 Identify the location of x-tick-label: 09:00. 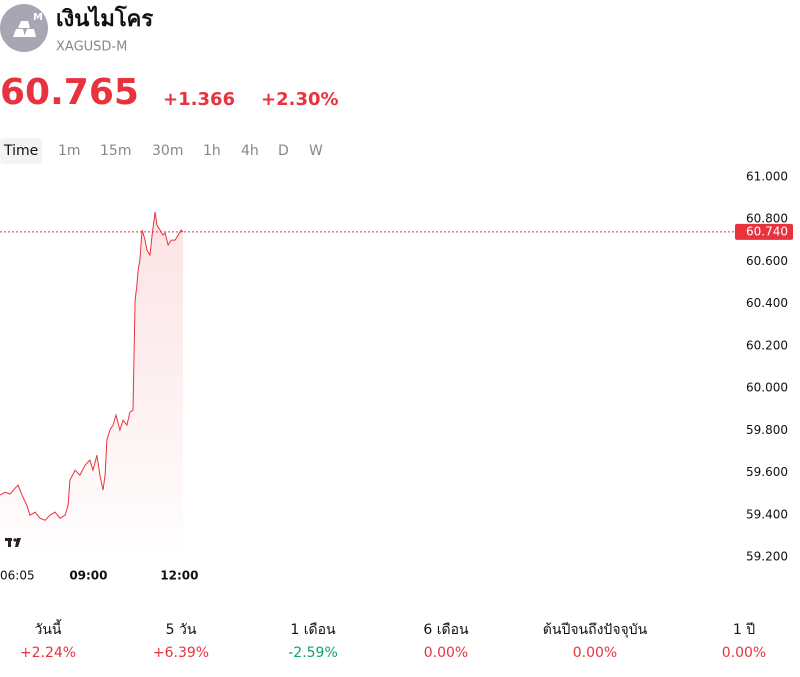
(88, 576).